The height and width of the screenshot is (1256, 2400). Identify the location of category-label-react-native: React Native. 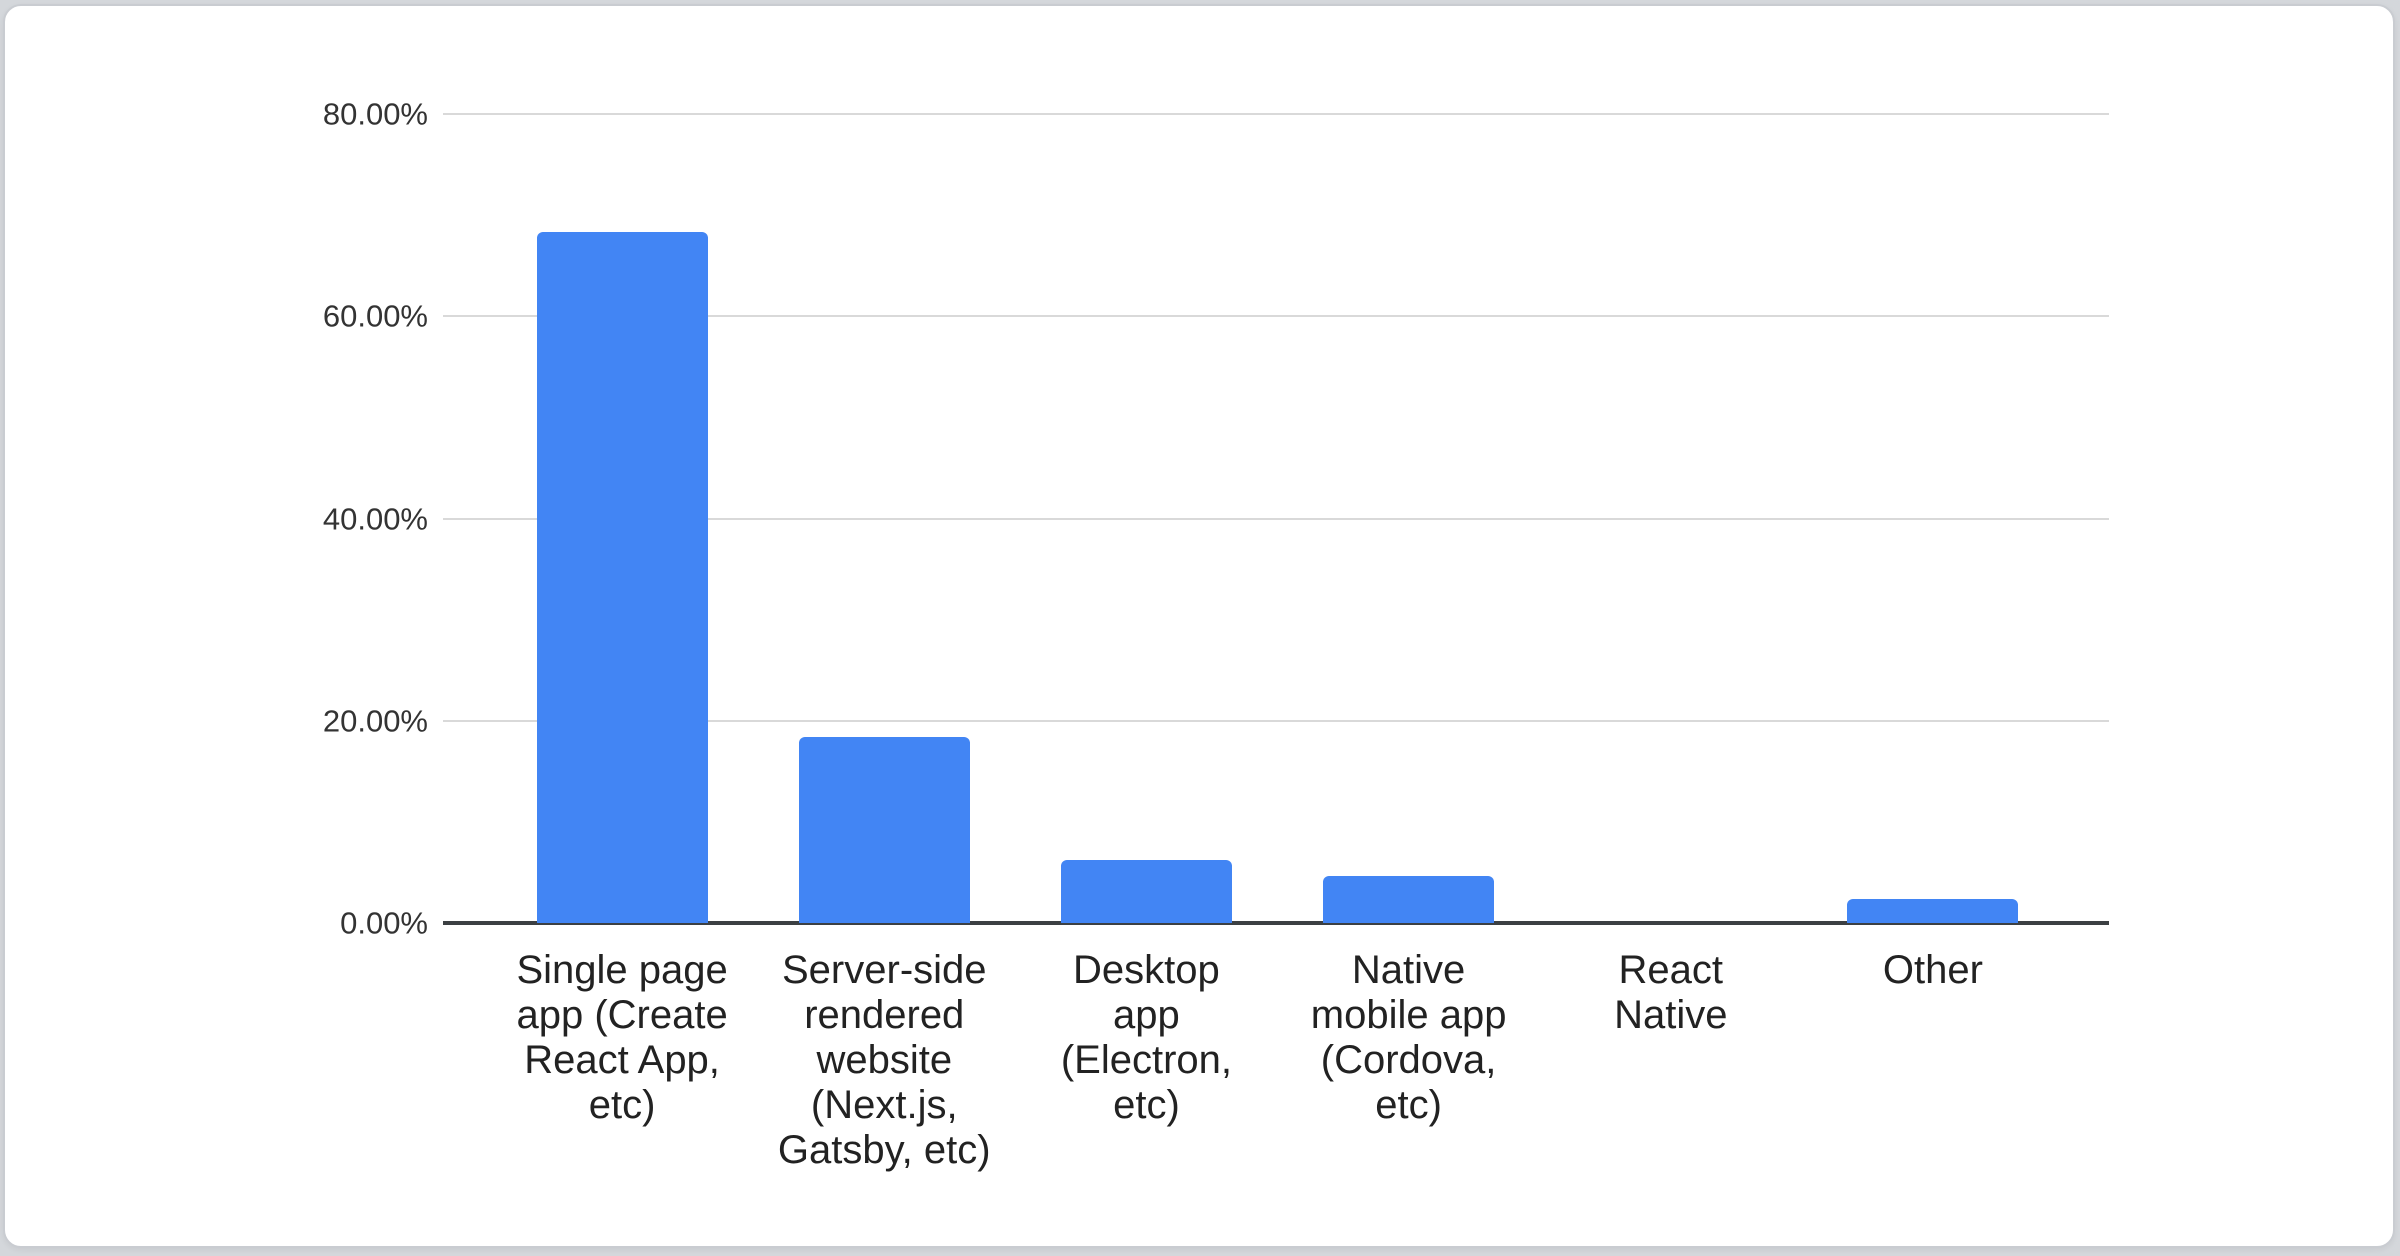
(1671, 992).